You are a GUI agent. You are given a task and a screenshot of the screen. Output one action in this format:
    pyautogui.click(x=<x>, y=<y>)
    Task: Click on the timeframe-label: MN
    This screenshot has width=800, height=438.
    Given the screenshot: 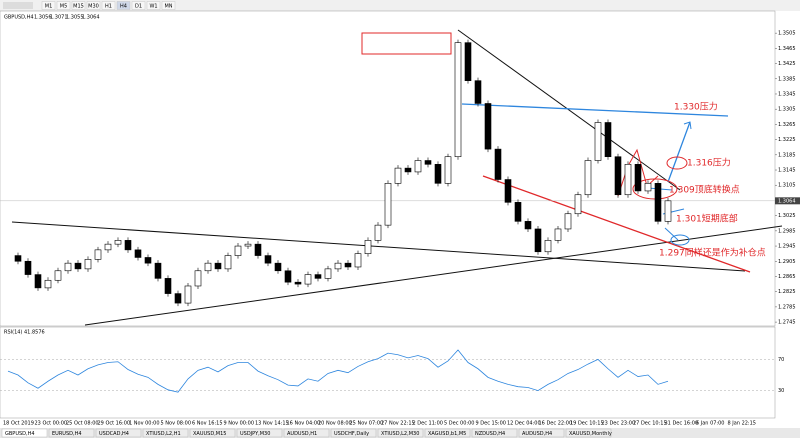 What is the action you would take?
    pyautogui.click(x=168, y=7)
    